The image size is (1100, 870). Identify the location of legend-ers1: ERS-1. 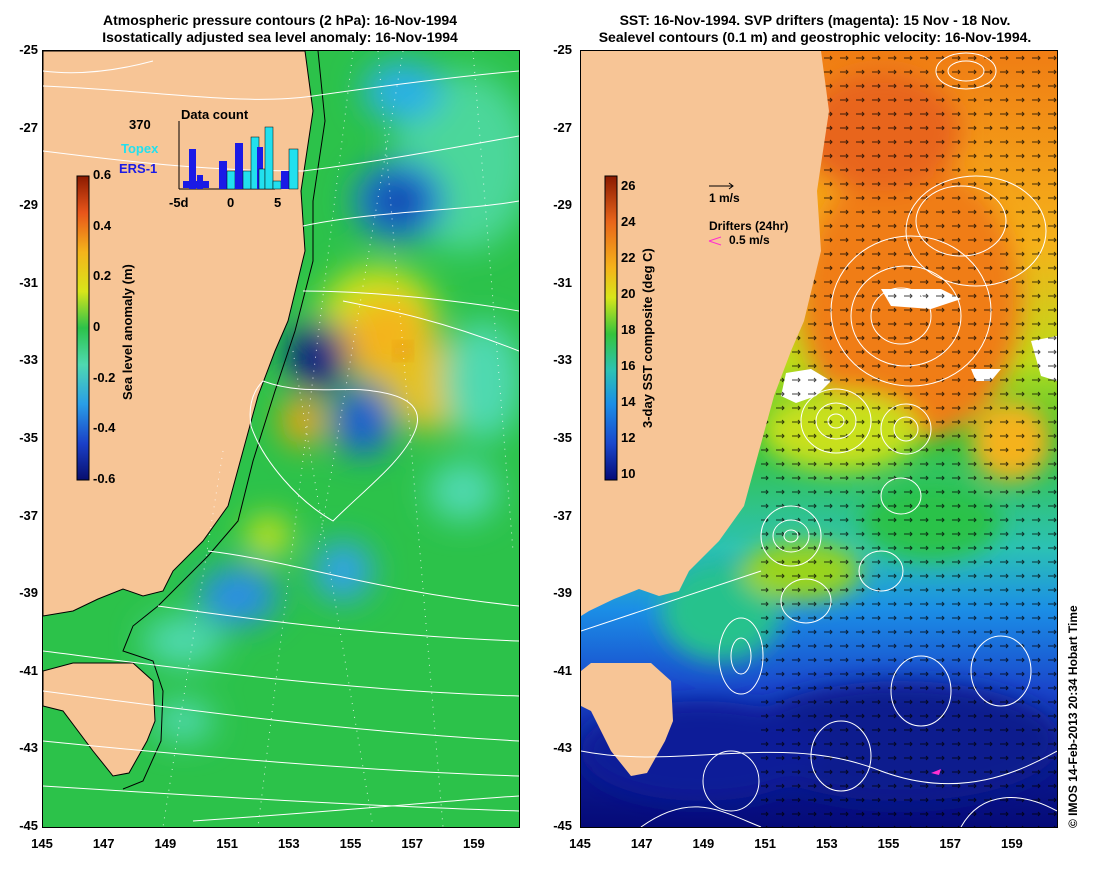
(138, 168).